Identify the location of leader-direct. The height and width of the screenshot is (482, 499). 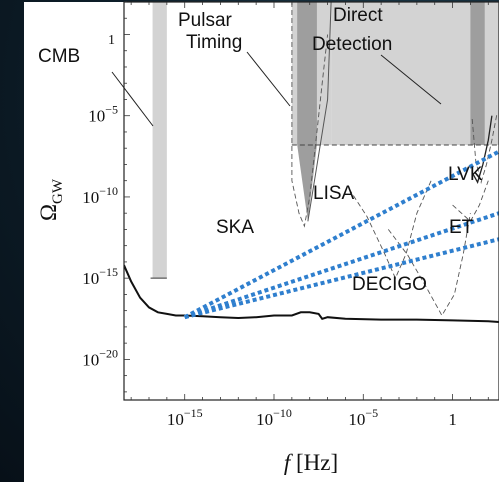
(411, 79).